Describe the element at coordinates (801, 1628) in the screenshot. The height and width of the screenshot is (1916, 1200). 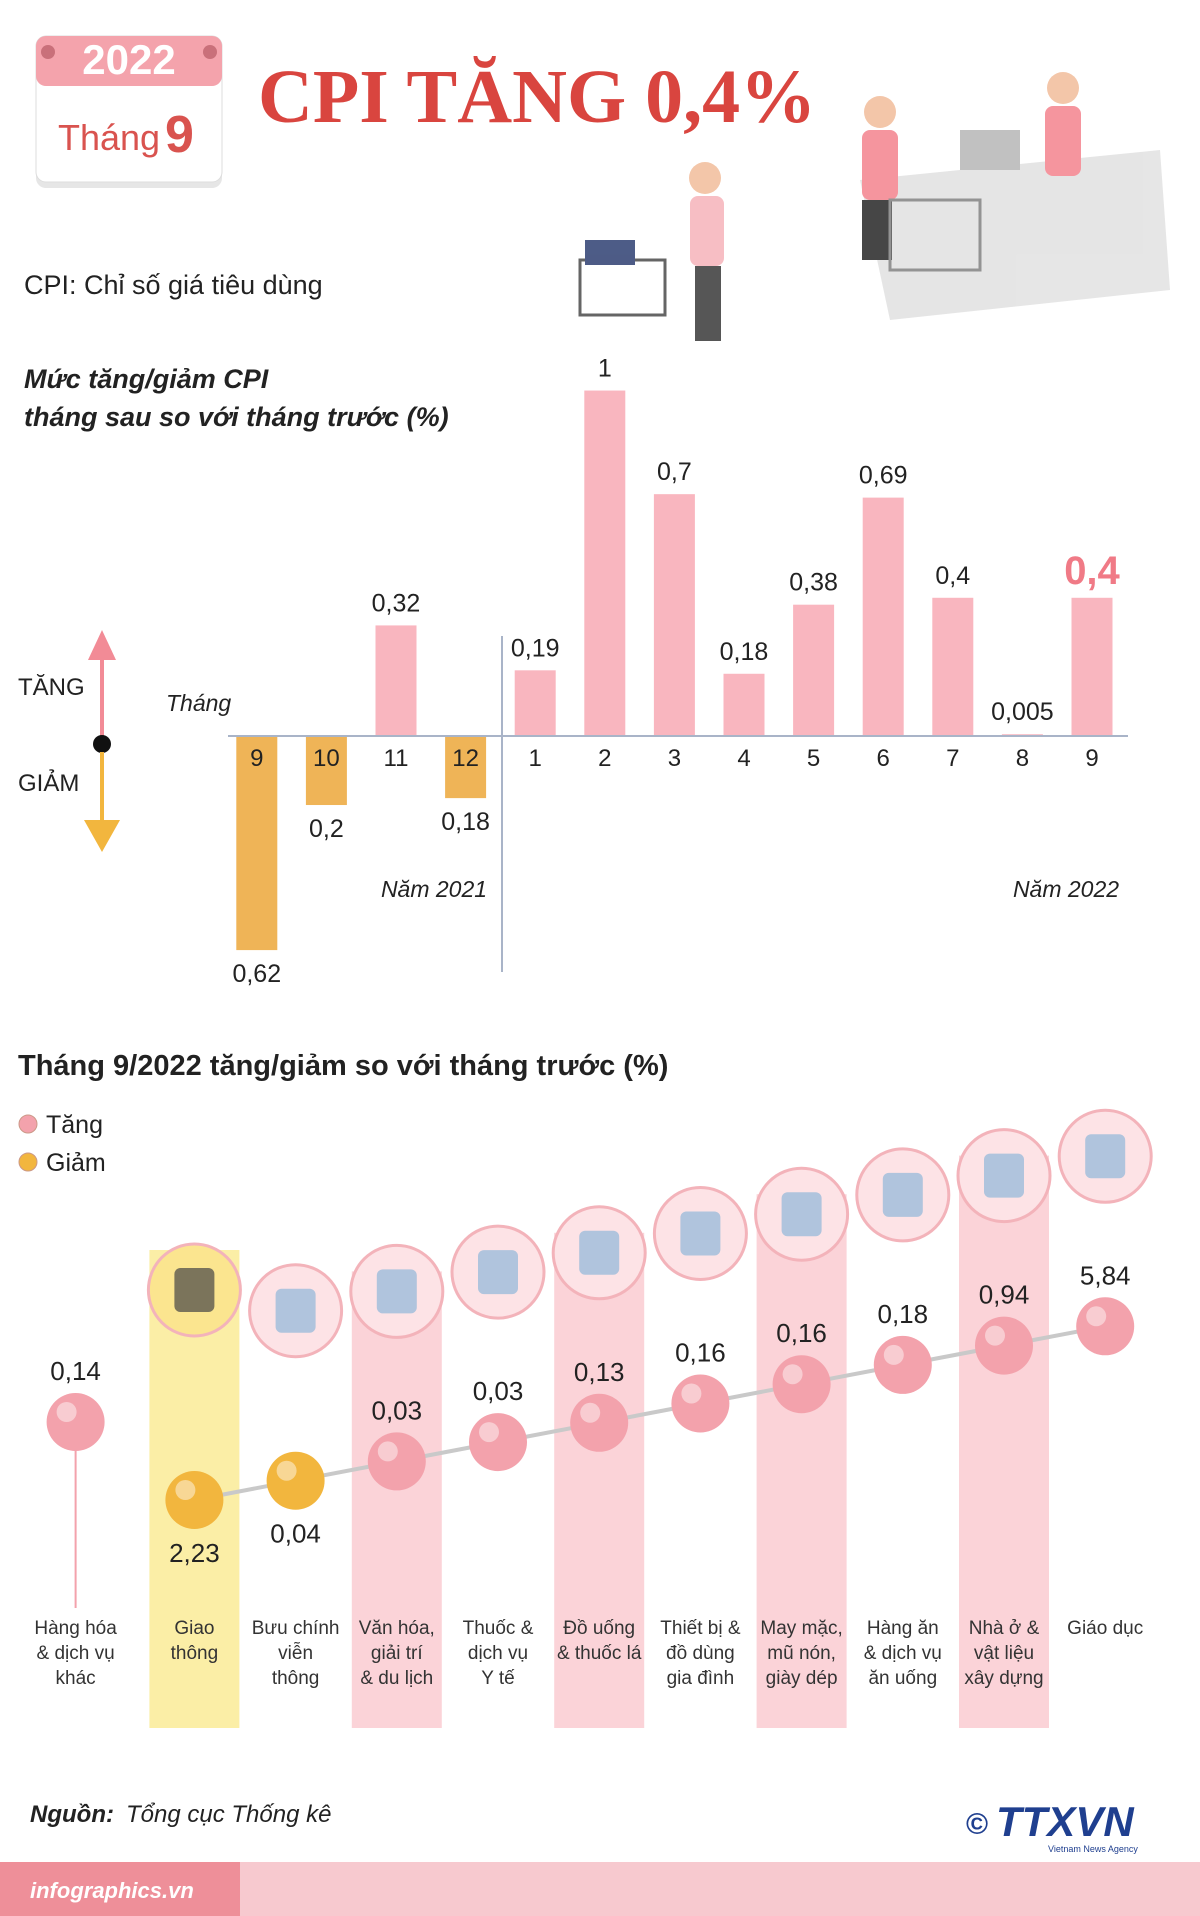
I see `category-label: May mặc,` at that location.